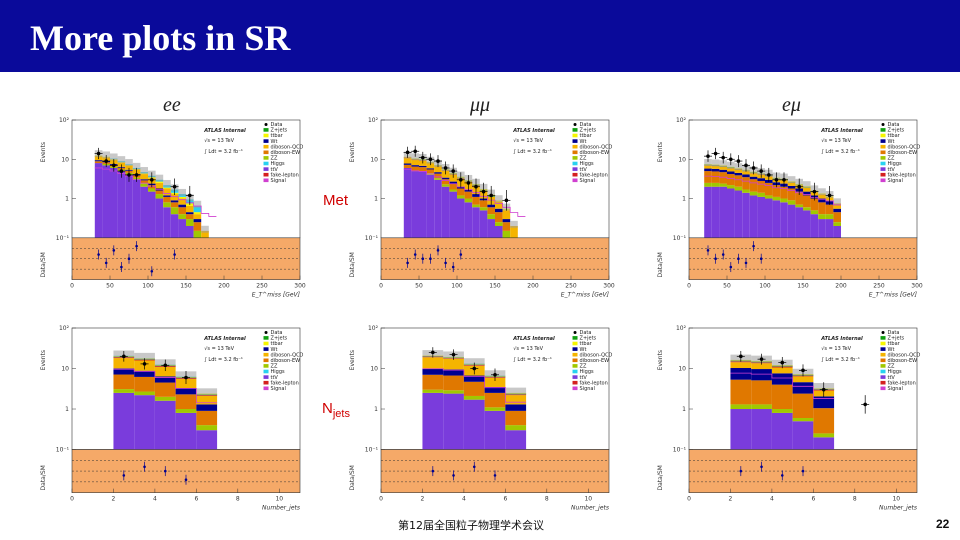  Describe the element at coordinates (731, 499) in the screenshot. I see `x-tick-label: 2` at that location.